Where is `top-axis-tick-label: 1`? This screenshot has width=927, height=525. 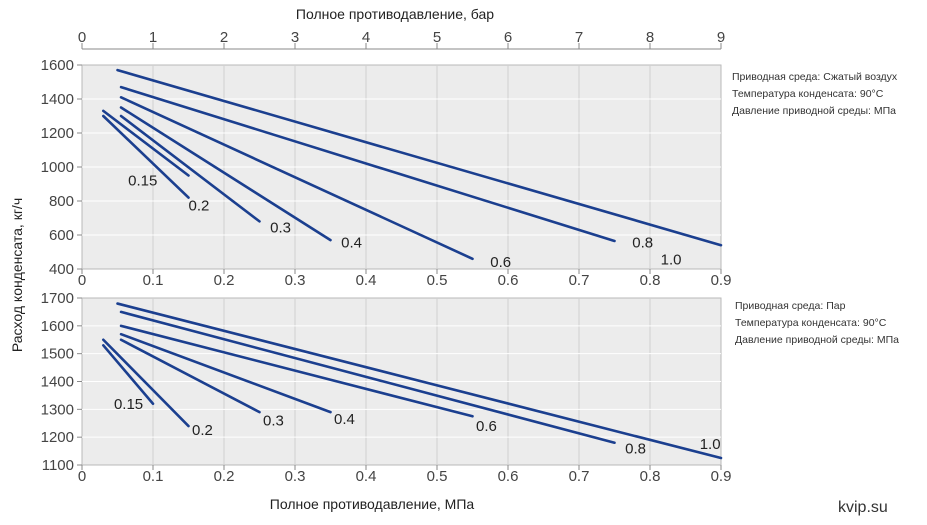
top-axis-tick-label: 1 is located at coordinates (153, 37).